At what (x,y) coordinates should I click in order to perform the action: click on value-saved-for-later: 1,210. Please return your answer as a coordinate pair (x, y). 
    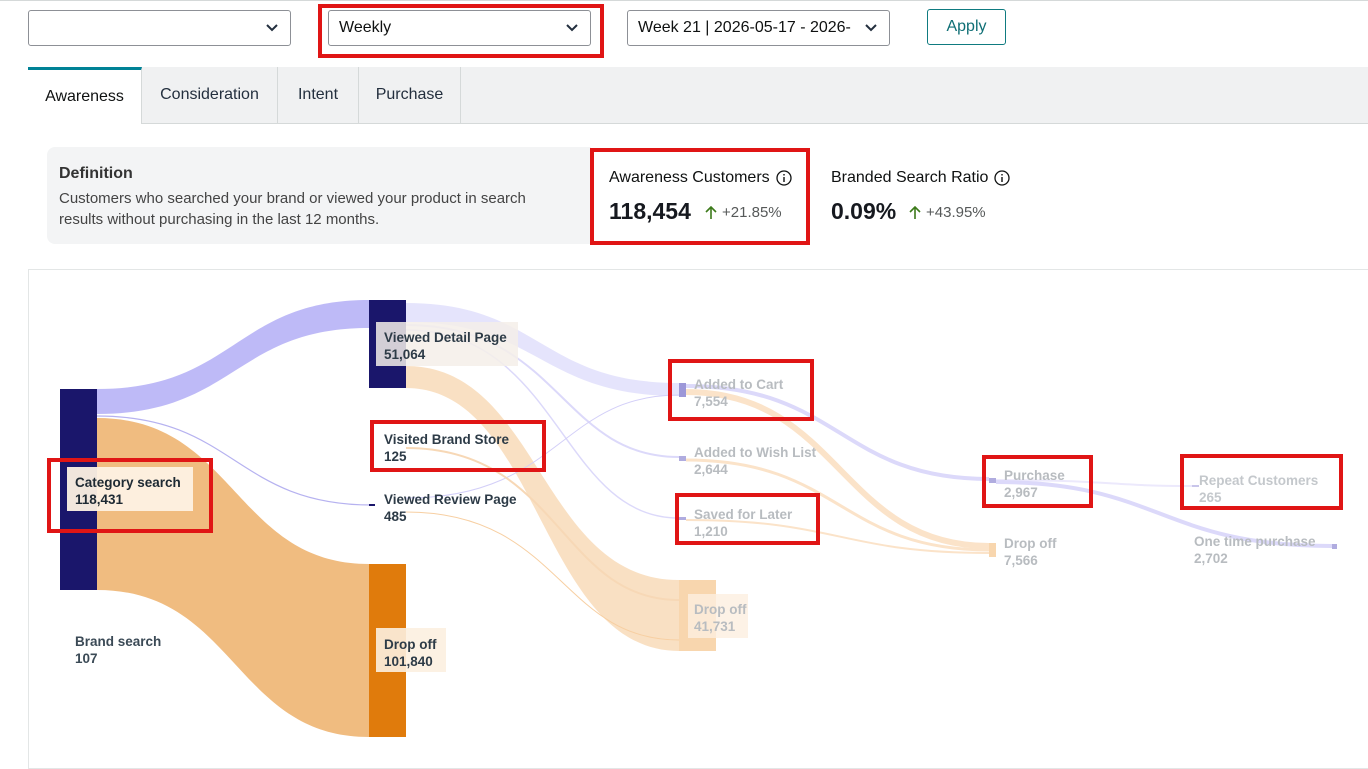
    Looking at the image, I should click on (711, 531).